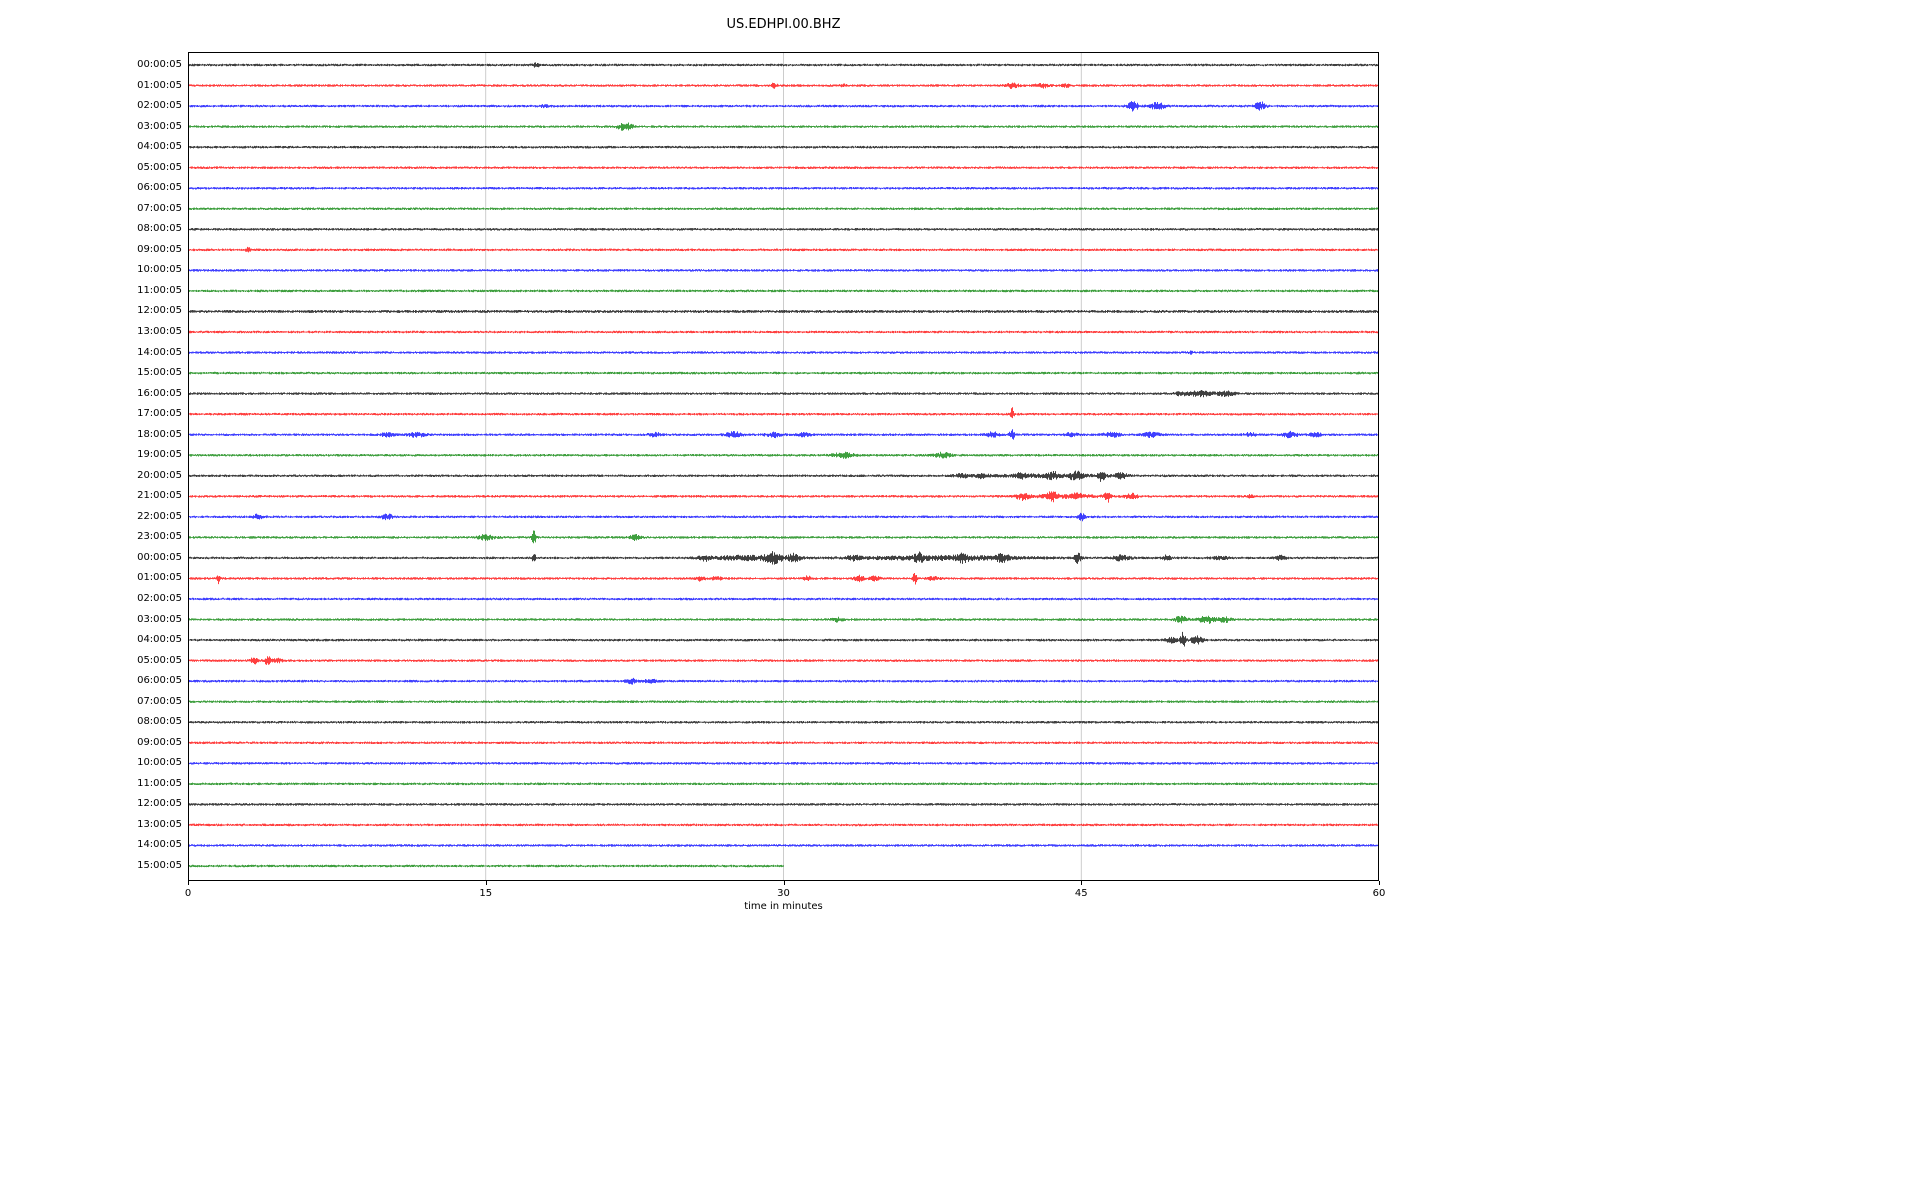 The width and height of the screenshot is (1920, 1200). I want to click on x-tick-label: 15, so click(486, 893).